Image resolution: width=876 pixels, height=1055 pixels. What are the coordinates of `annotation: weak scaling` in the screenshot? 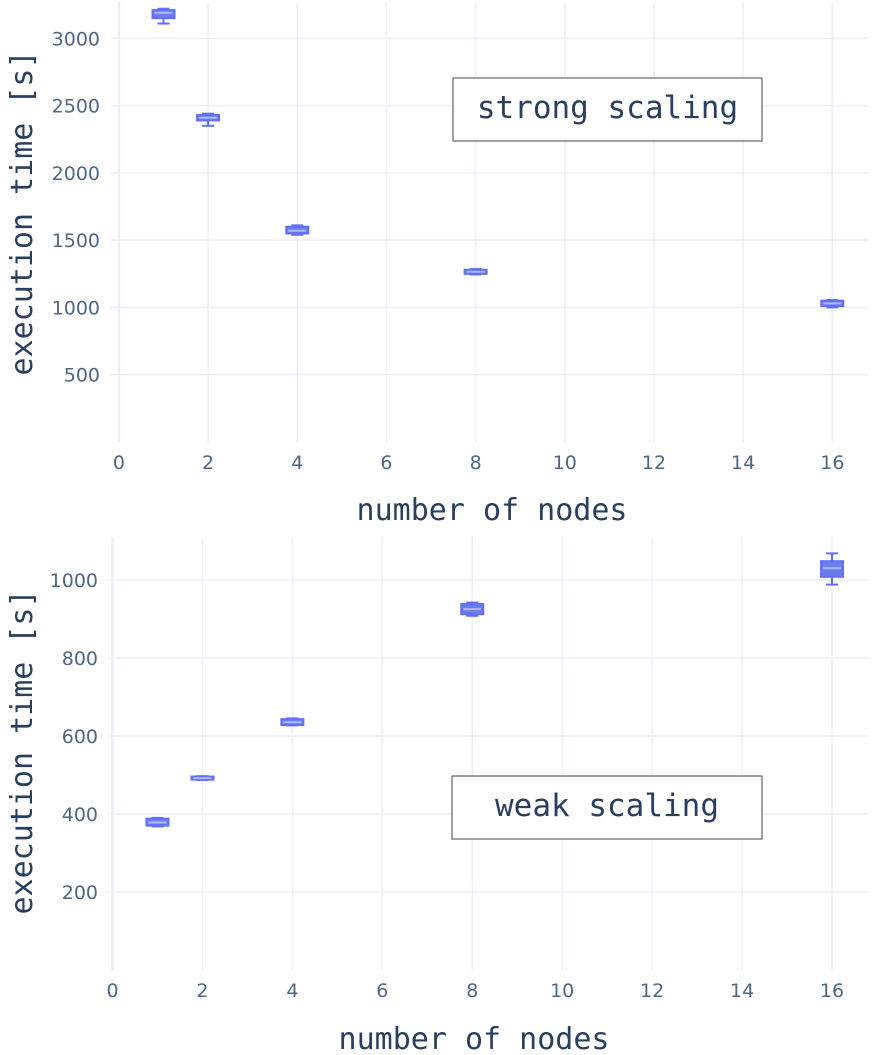 It's located at (607, 807).